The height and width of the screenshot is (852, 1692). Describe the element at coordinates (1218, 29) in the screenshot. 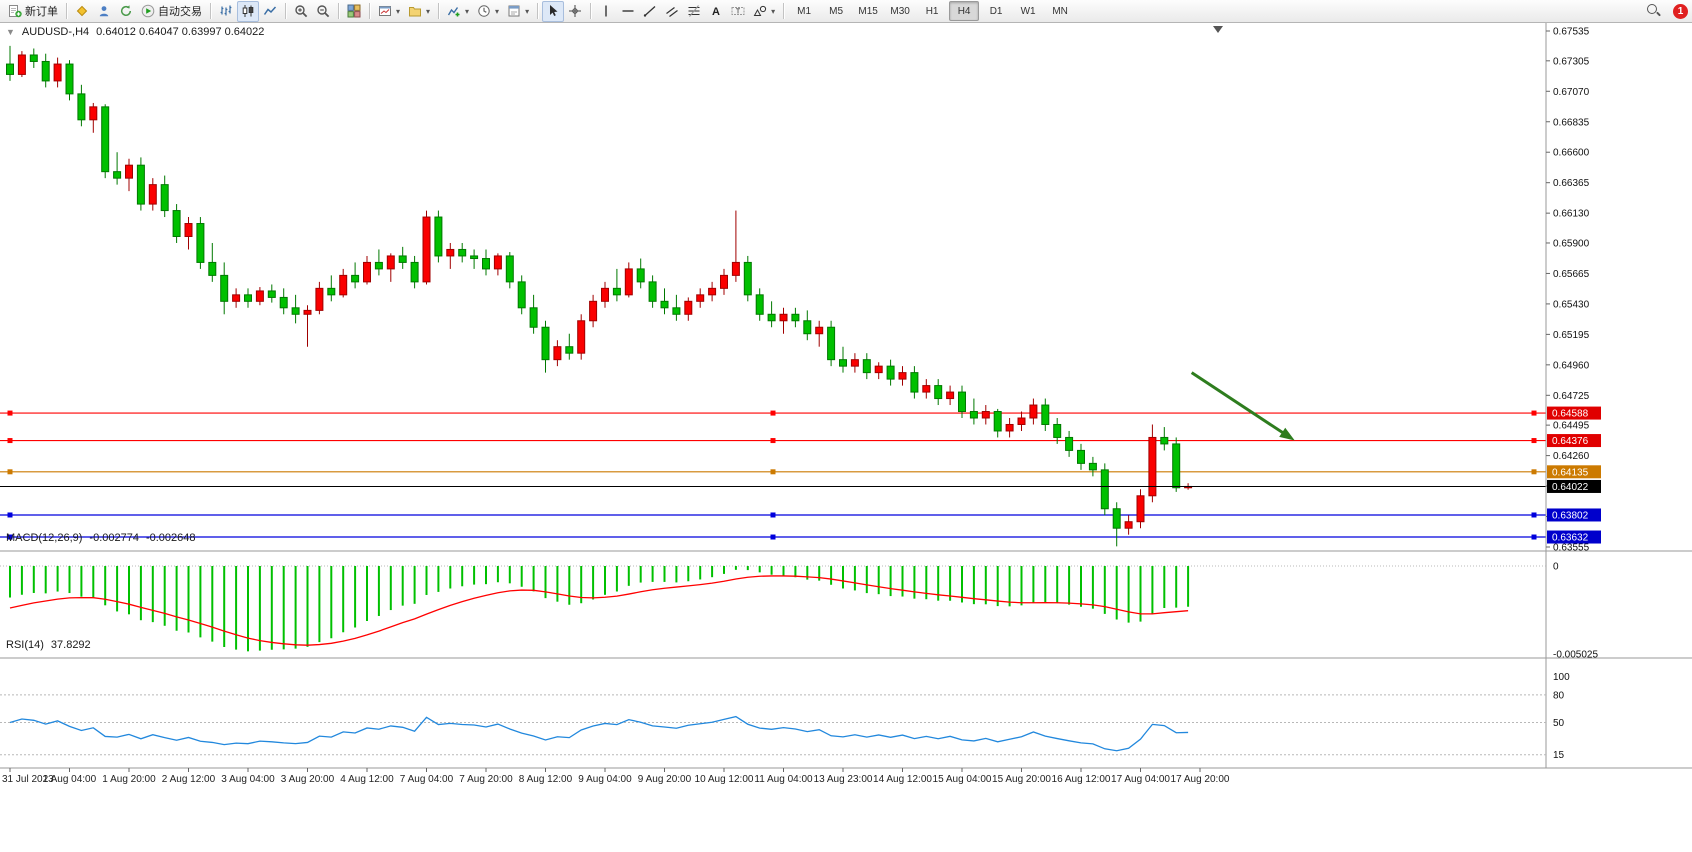

I see `chart-shift-marker-icon` at that location.